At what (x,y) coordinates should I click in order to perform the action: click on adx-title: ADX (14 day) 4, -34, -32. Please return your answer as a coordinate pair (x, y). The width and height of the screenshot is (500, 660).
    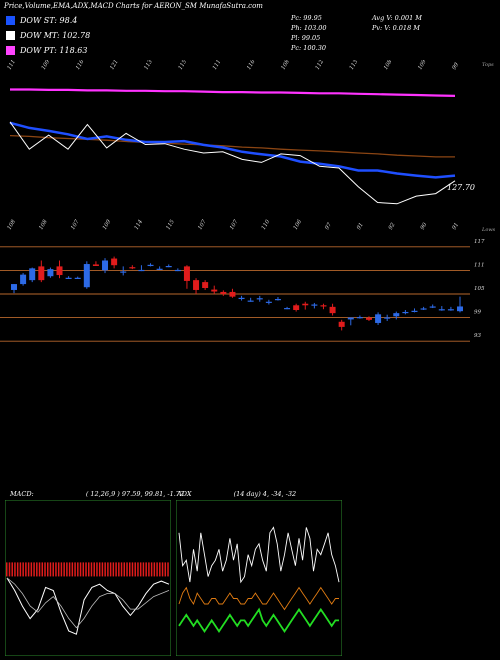
    Looking at the image, I should click on (236, 494).